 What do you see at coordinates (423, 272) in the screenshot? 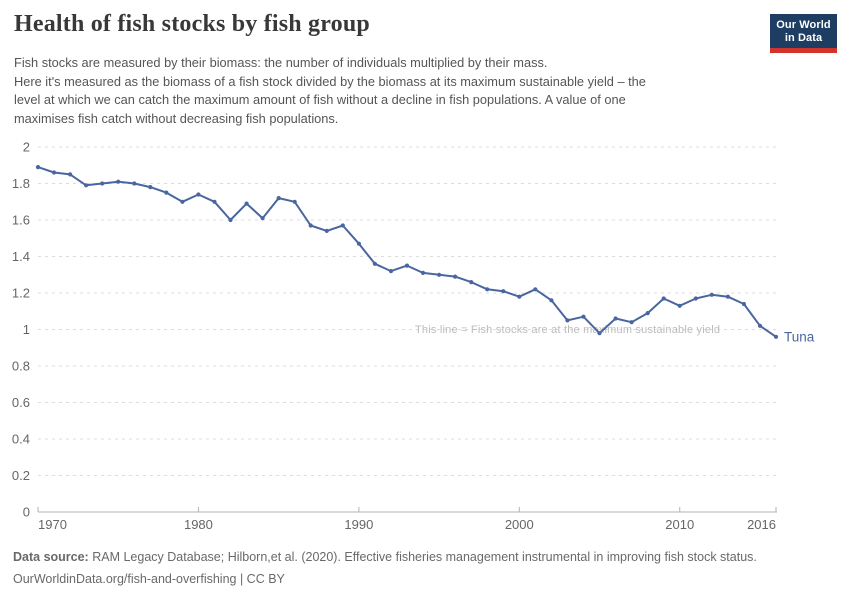
I see `tuna-point-1994` at bounding box center [423, 272].